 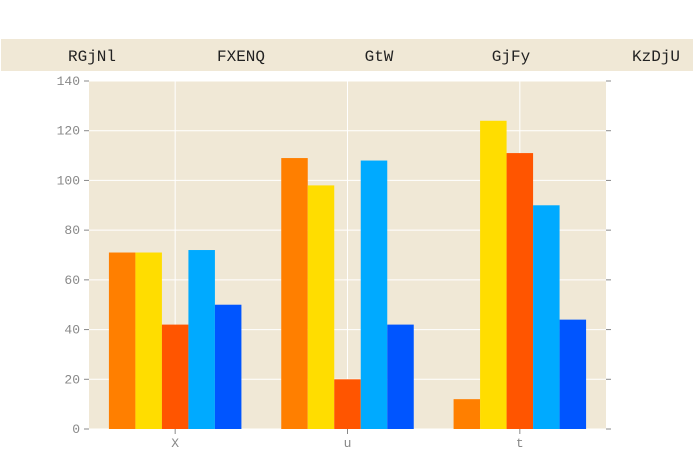 I want to click on x-tick-label-0: X, so click(x=175, y=443).